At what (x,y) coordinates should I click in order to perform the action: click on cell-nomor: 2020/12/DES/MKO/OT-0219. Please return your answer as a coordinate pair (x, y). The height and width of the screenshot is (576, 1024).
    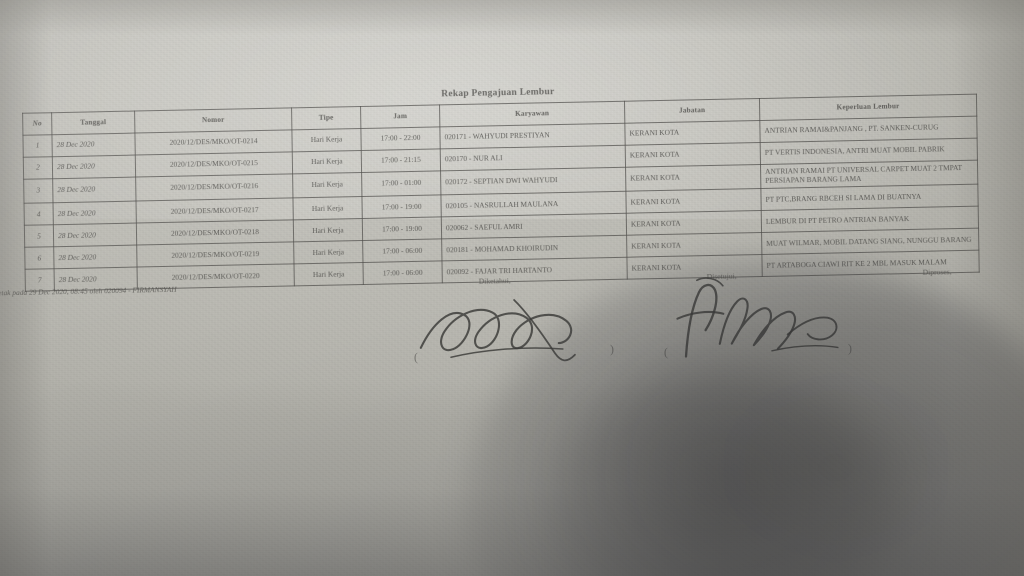
    Looking at the image, I should click on (215, 255).